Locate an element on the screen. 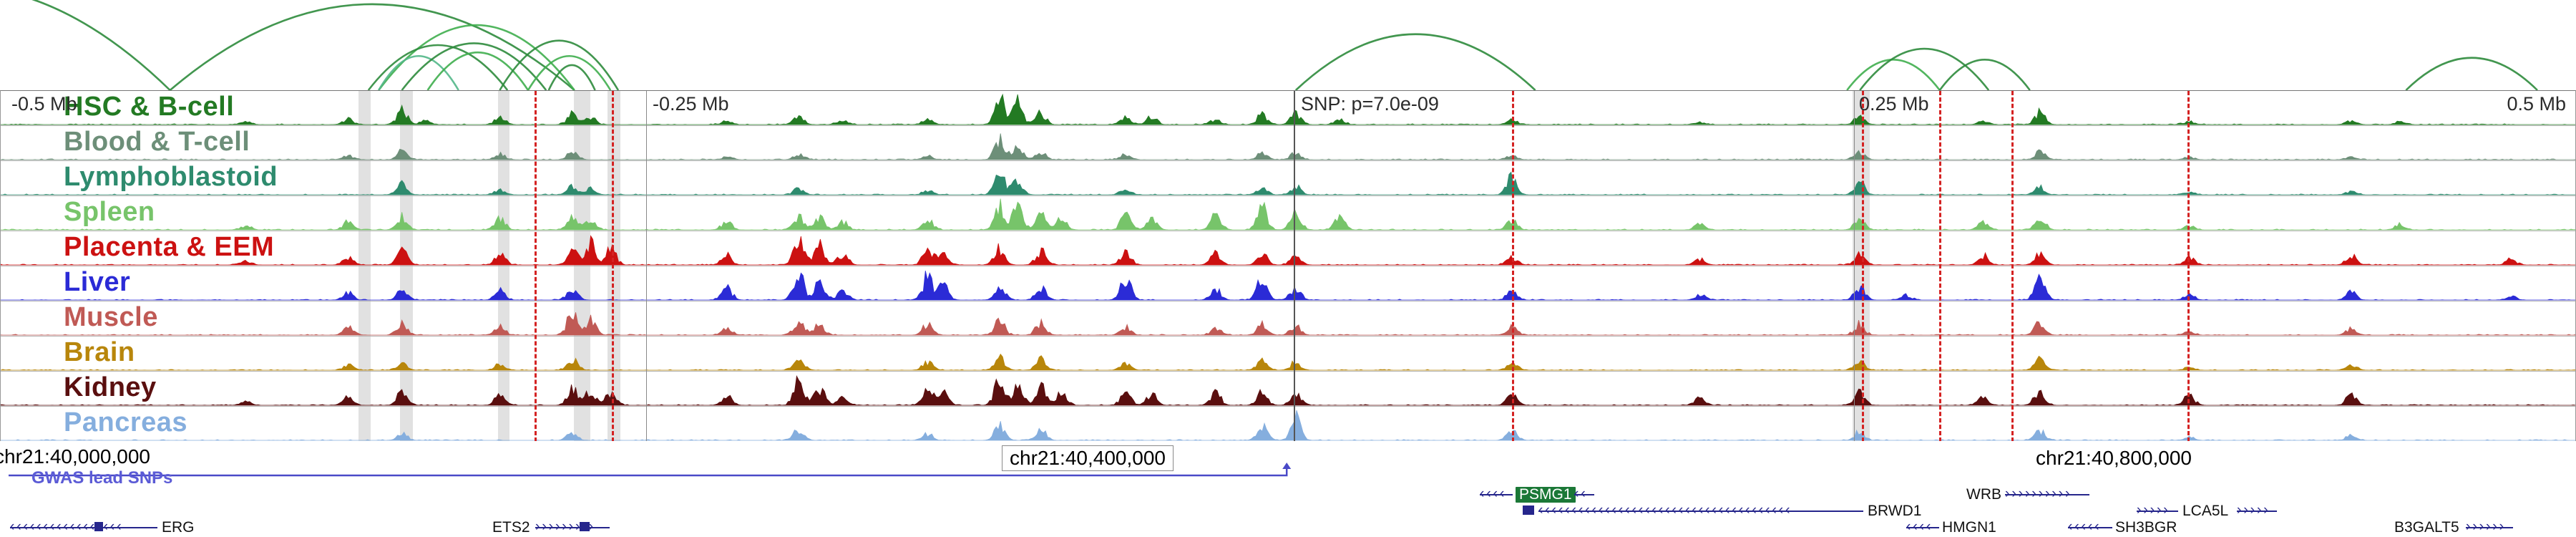 Image resolution: width=2576 pixels, height=537 pixels. track-label-liver: Liver is located at coordinates (97, 282).